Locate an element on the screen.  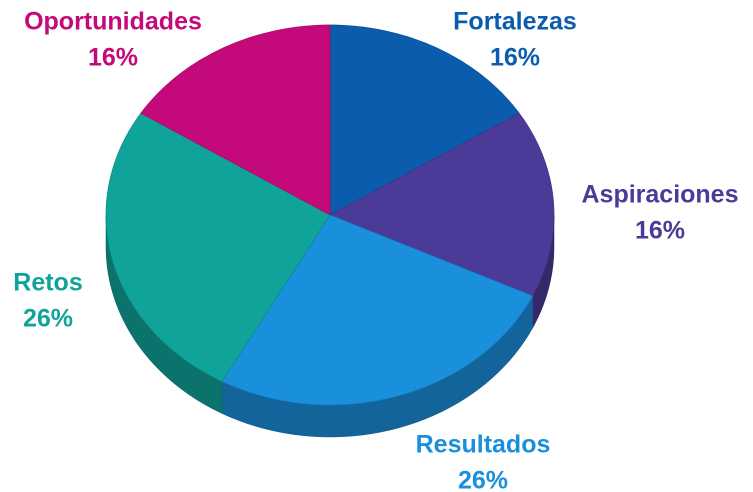
slice-label: Aspiraciones is located at coordinates (659, 195).